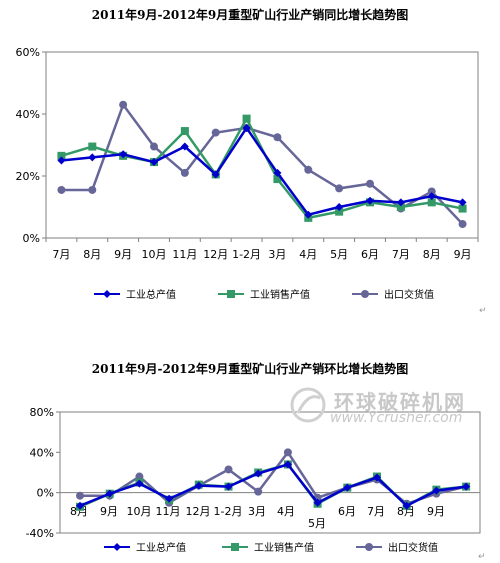  Describe the element at coordinates (482, 557) in the screenshot. I see `paragraph-mark: ↵` at that location.